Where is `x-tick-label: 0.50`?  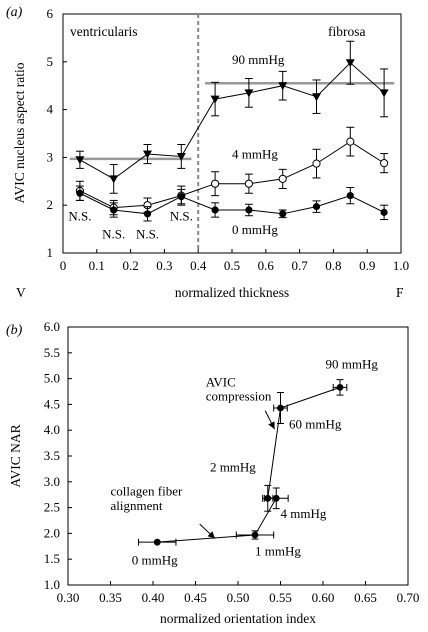 x-tick-label: 0.50 is located at coordinates (238, 597).